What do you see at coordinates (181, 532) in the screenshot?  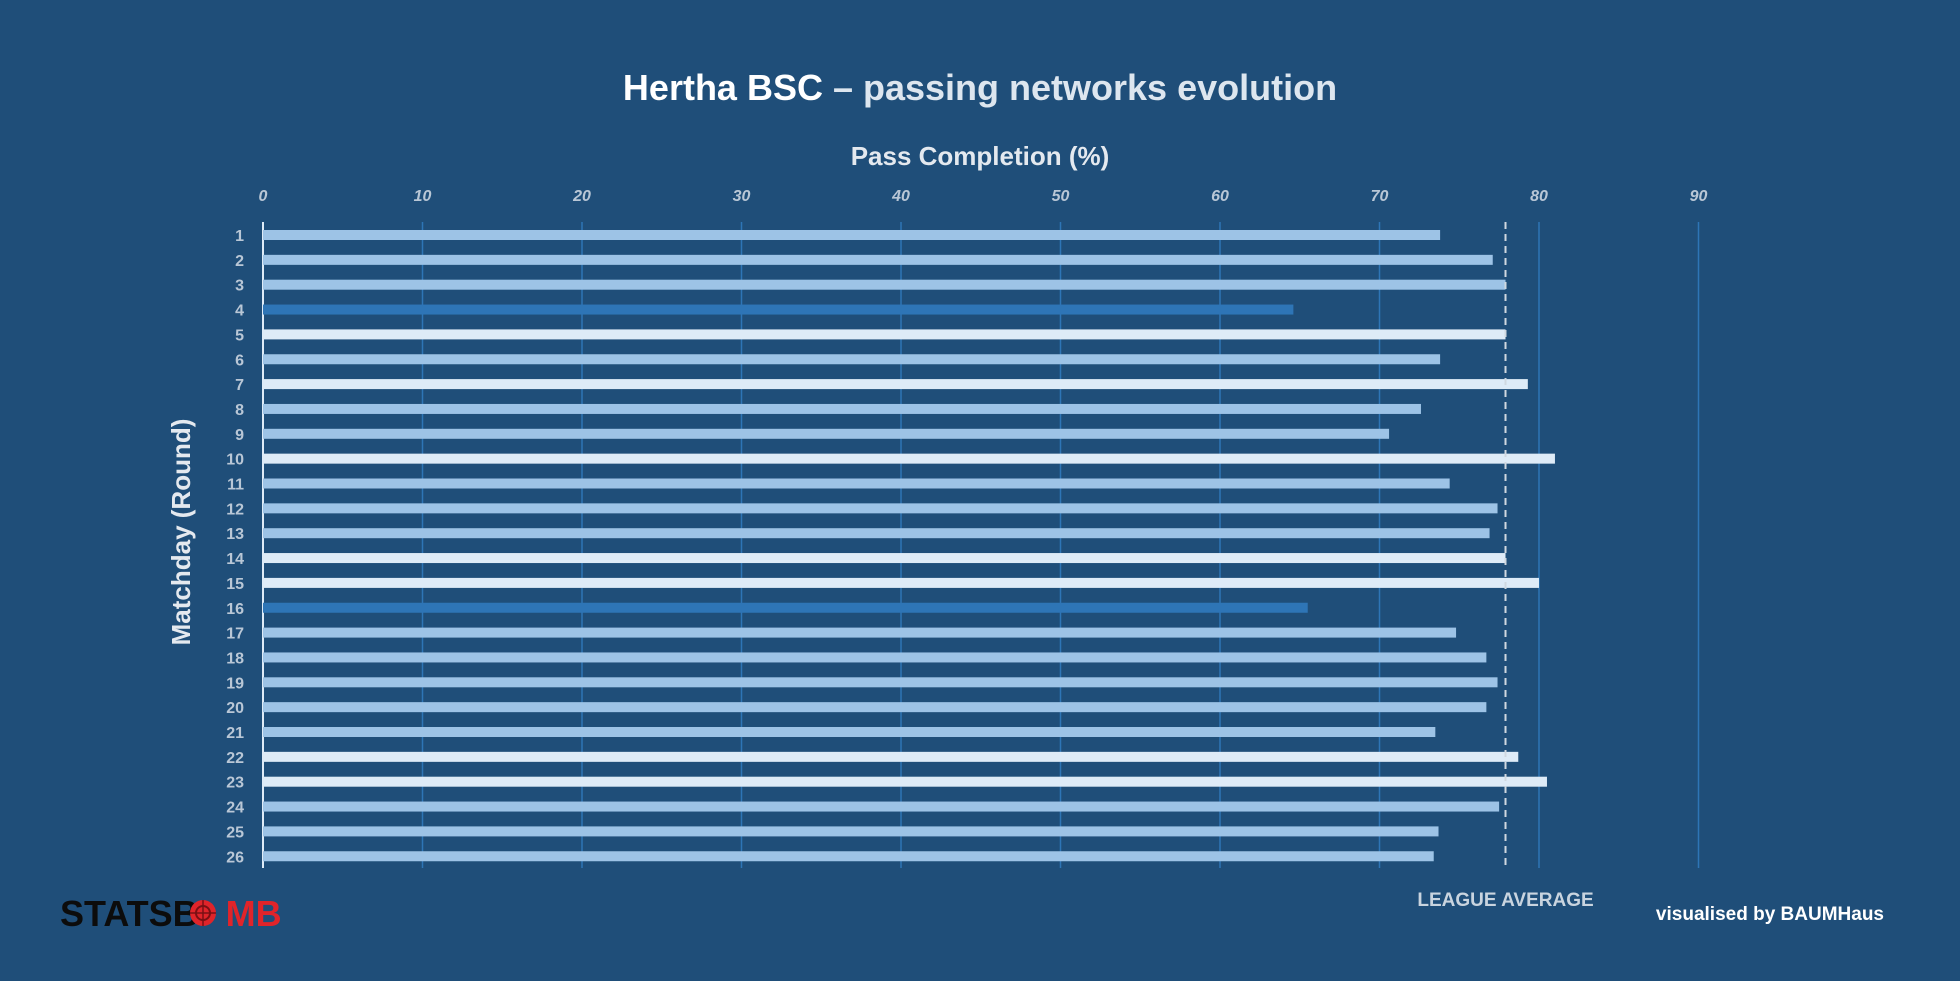 I see `y-axis-title: Matchday (Round)` at bounding box center [181, 532].